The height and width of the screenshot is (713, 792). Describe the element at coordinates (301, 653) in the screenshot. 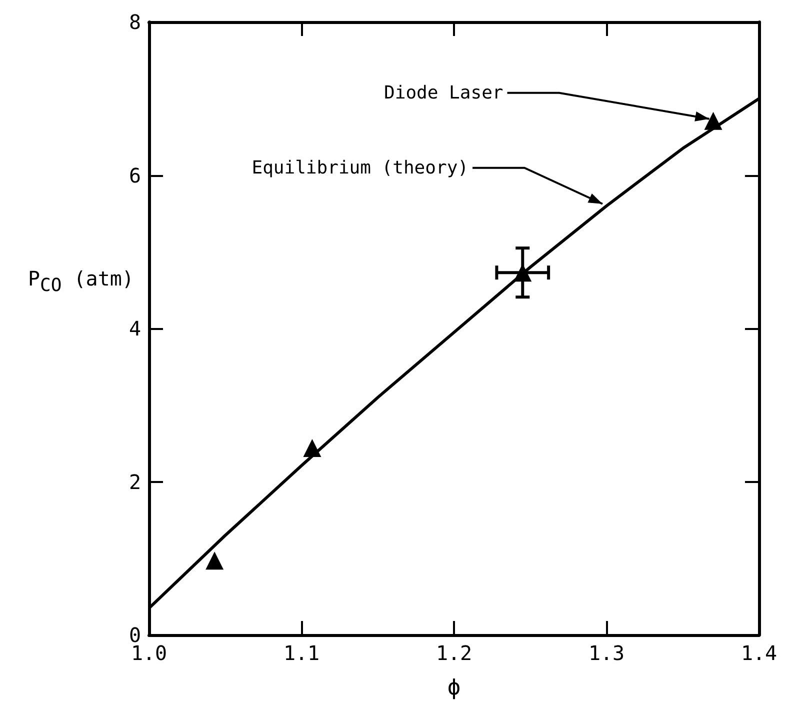

I see `x-tick-label: 1.1` at that location.